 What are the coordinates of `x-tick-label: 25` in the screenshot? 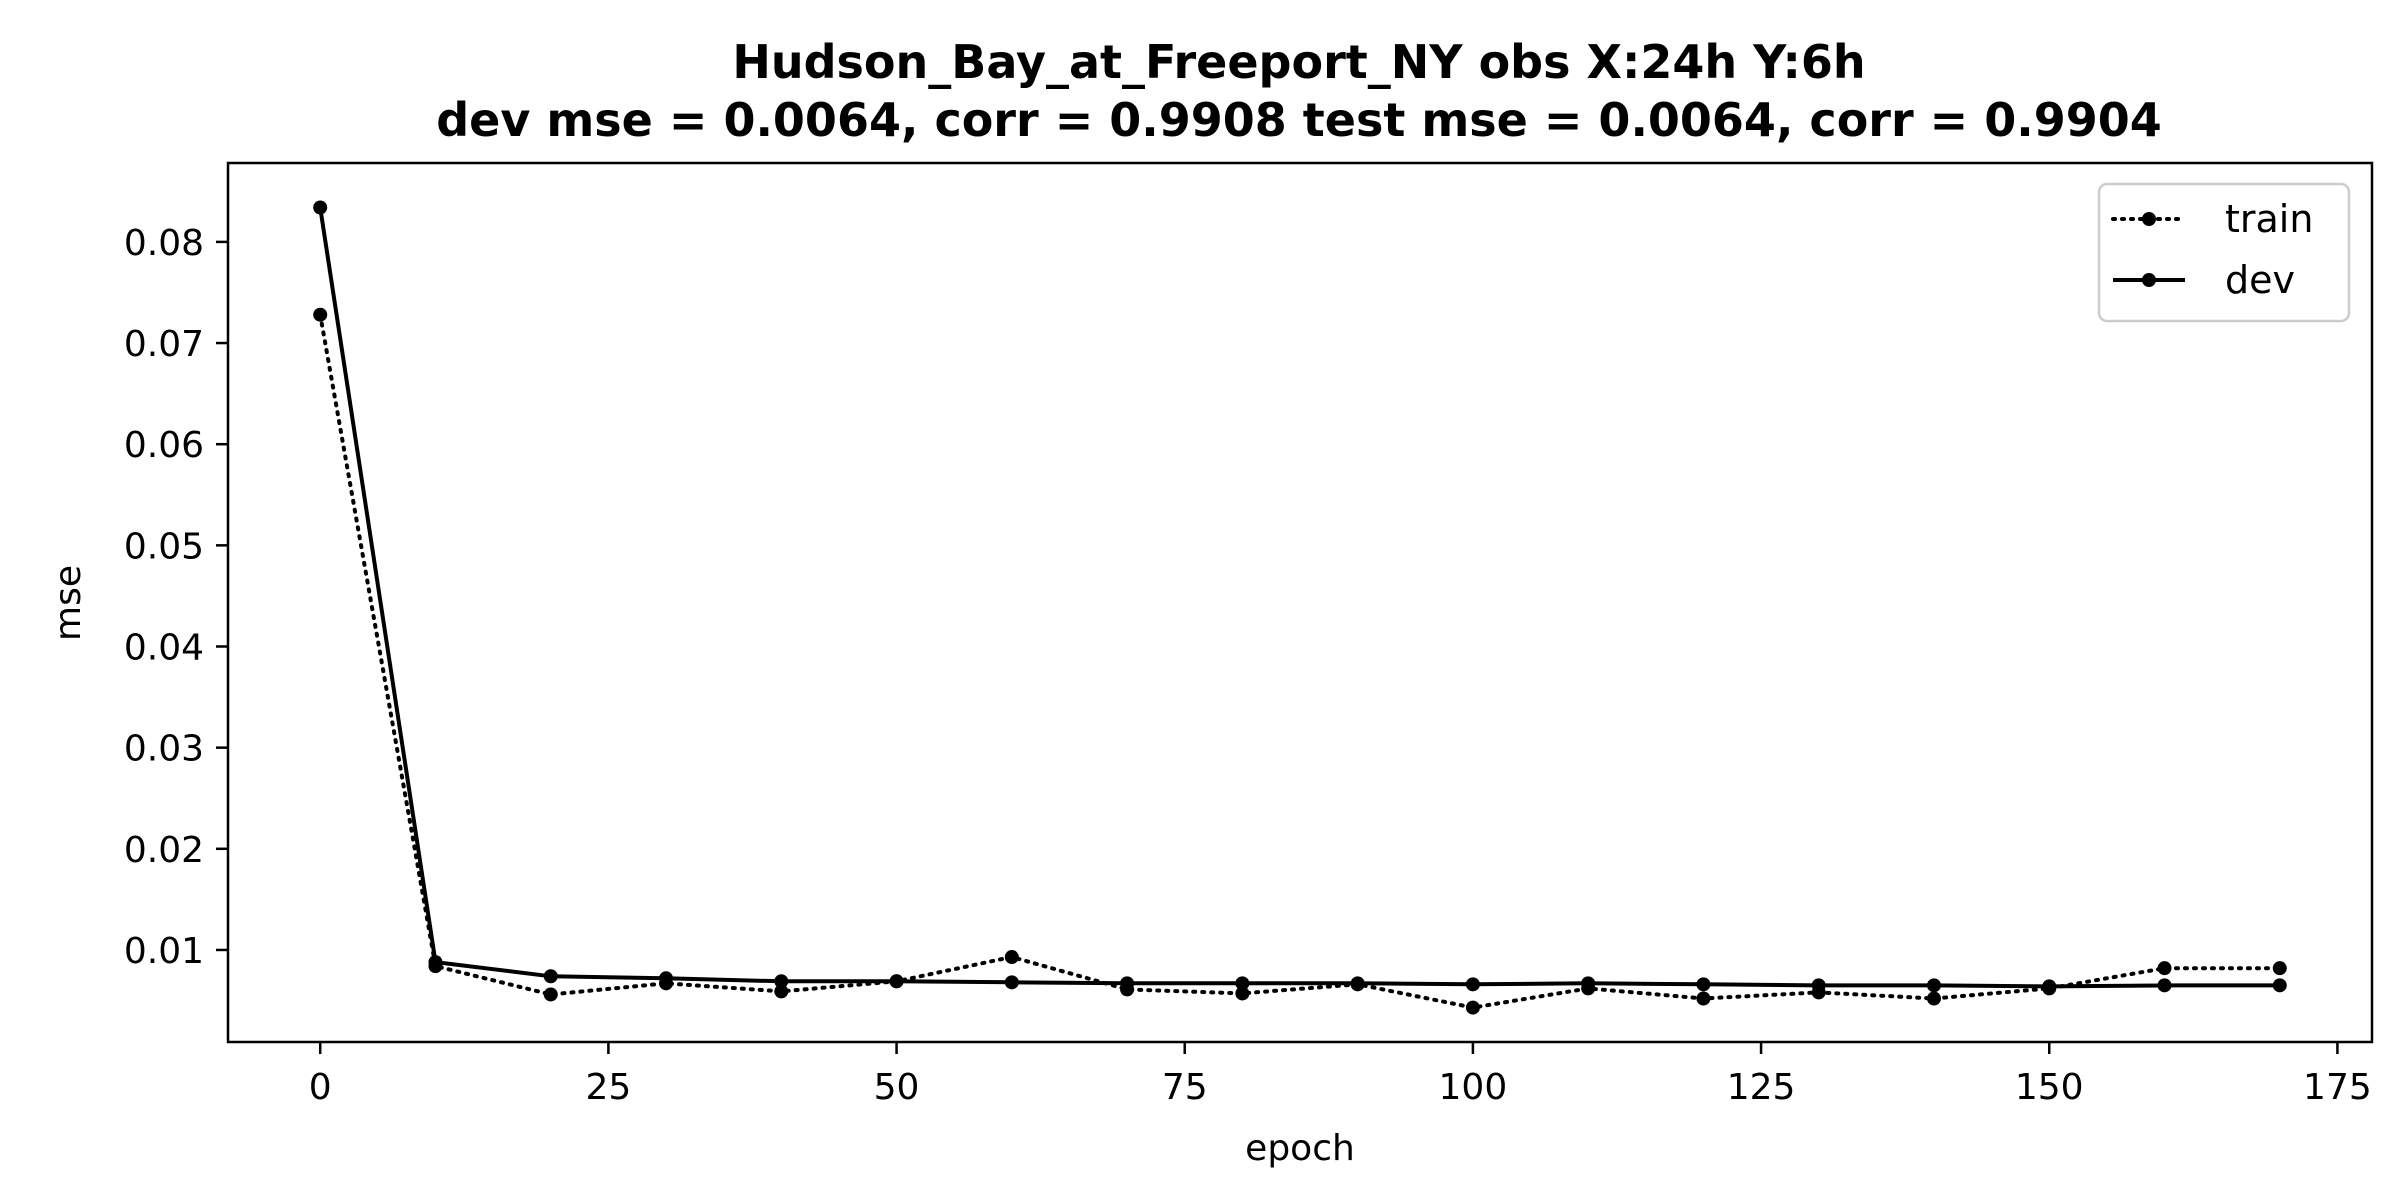 It's located at (608, 1087).